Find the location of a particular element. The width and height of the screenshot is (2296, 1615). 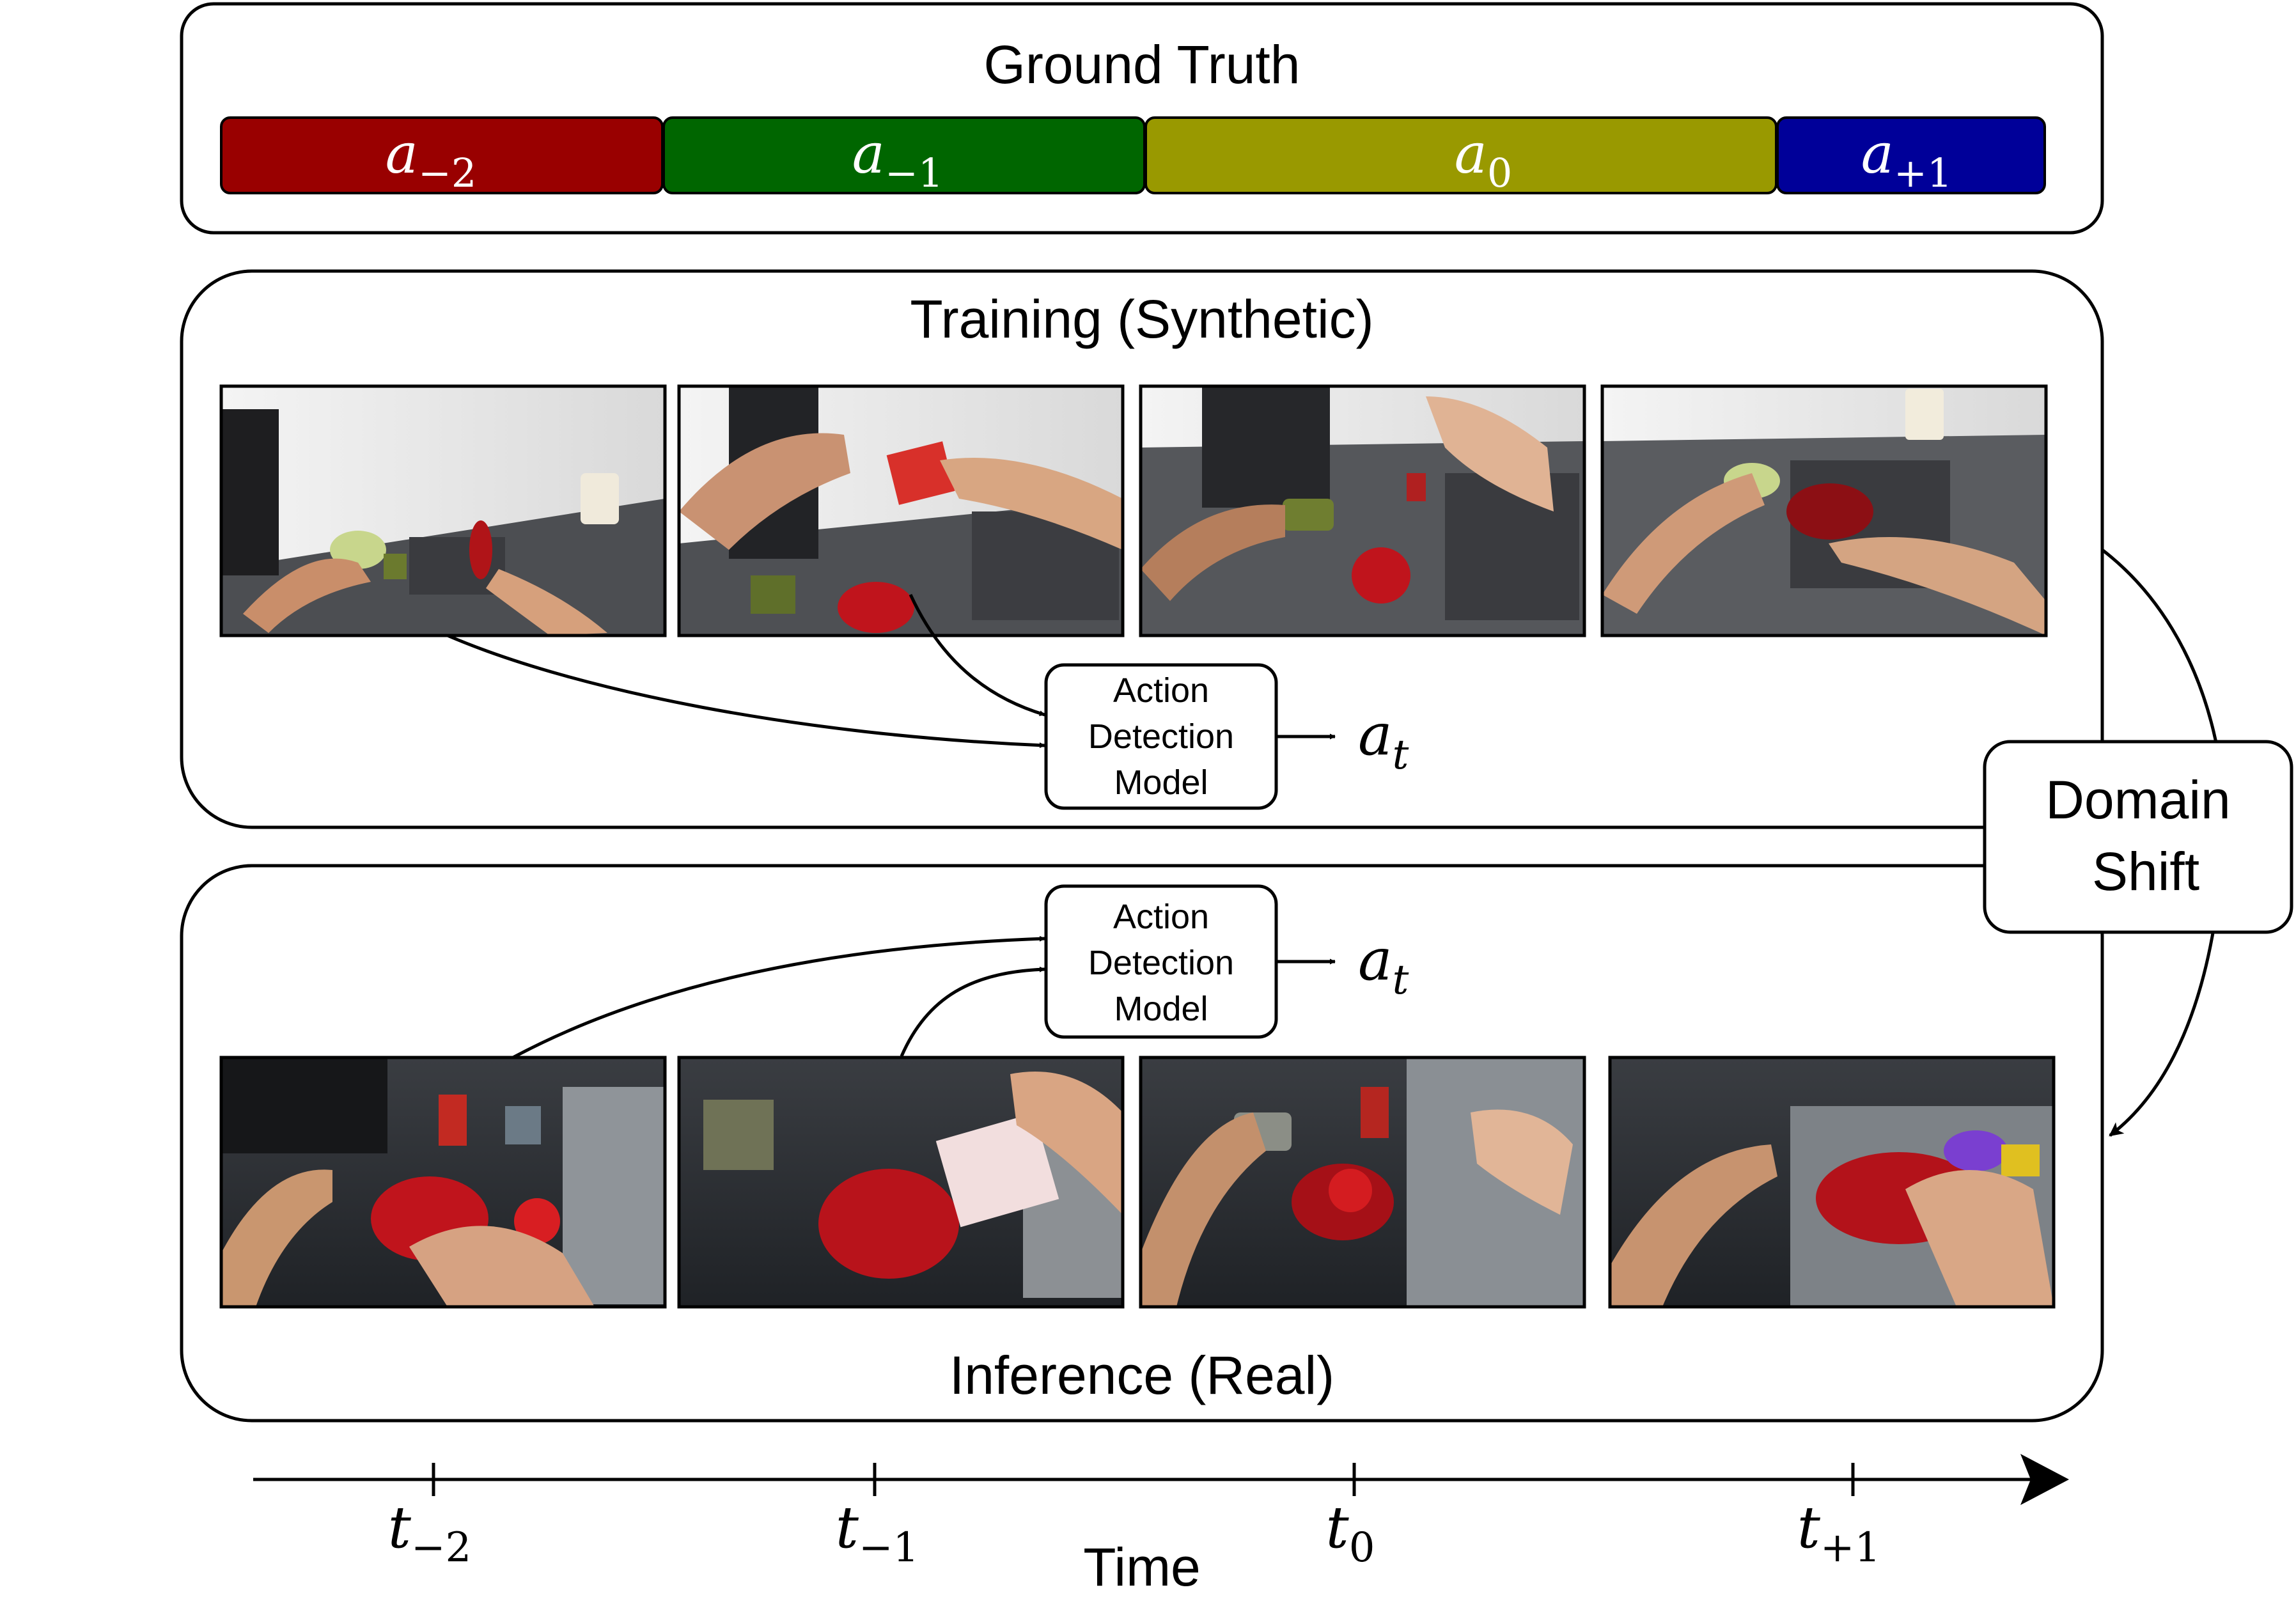

domain-shift-box: Domain Shift is located at coordinates (2138, 837).